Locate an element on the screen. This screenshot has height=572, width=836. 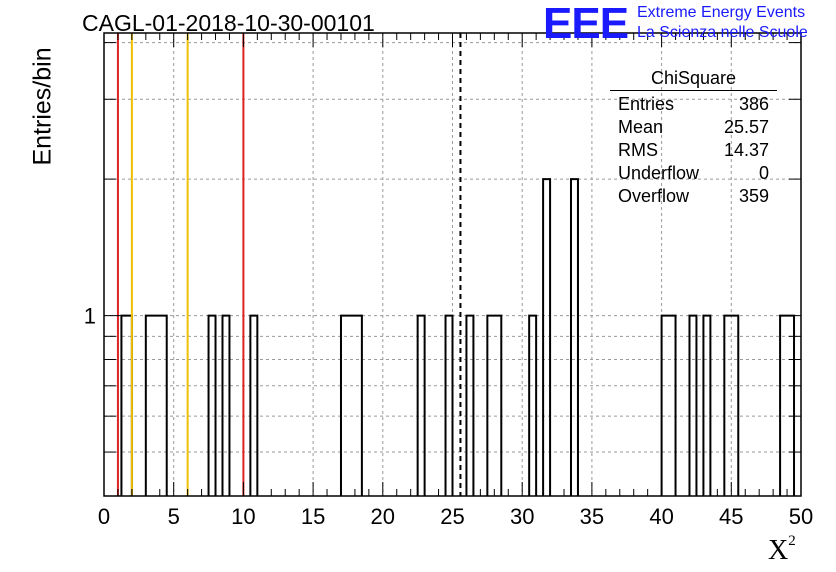
eee-logo: EEE is located at coordinates (586, 24).